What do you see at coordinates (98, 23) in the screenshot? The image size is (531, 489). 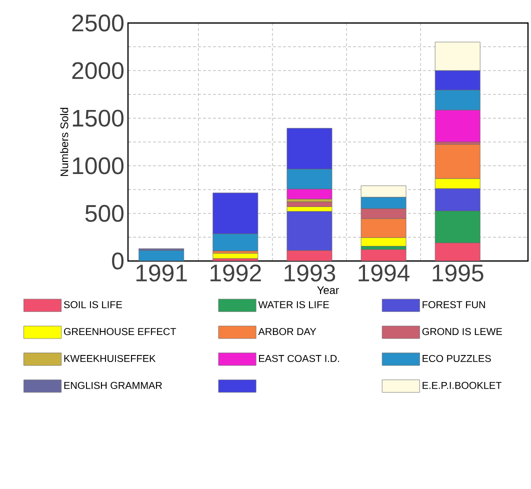 I see `y-tick-label: 2500` at bounding box center [98, 23].